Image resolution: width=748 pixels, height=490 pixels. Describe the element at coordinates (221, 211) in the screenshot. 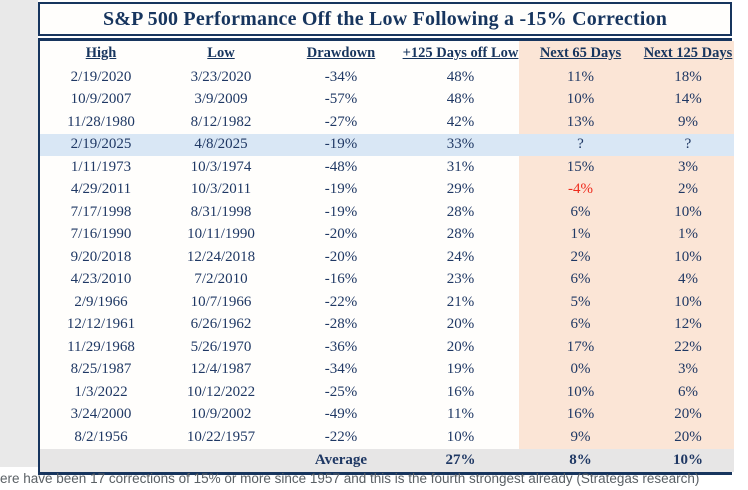

I see `cell-low: 8/31/1998` at that location.